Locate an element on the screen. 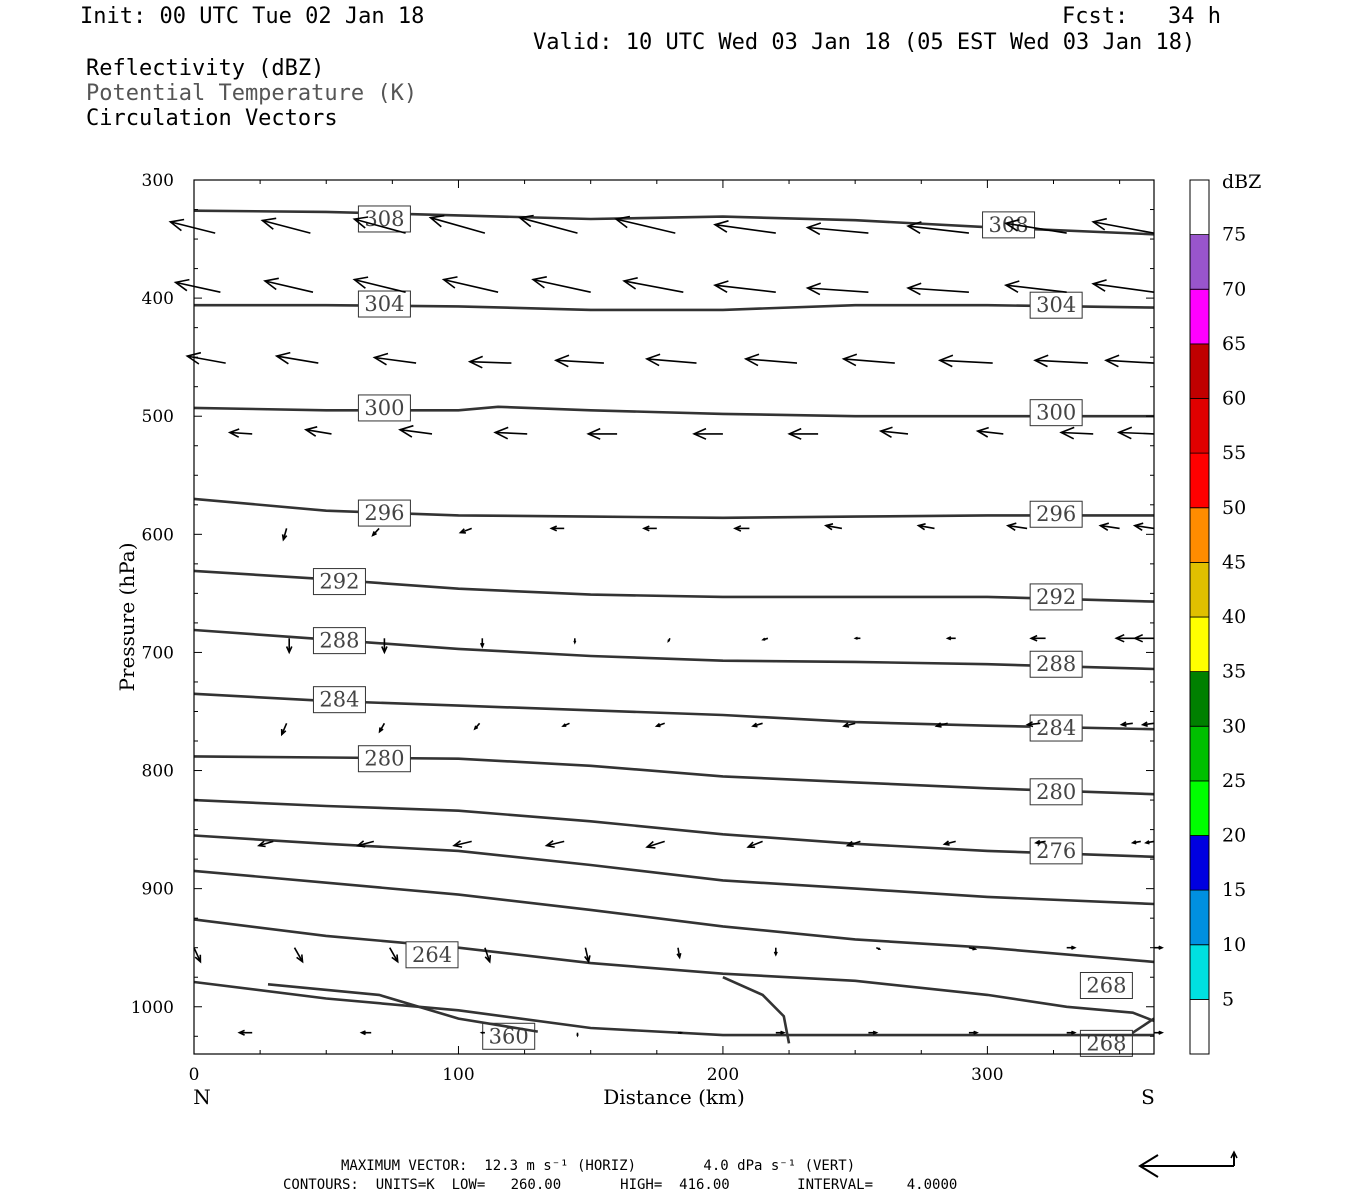  field-potential-temperature: Potential Temperature (K) is located at coordinates (252, 93).